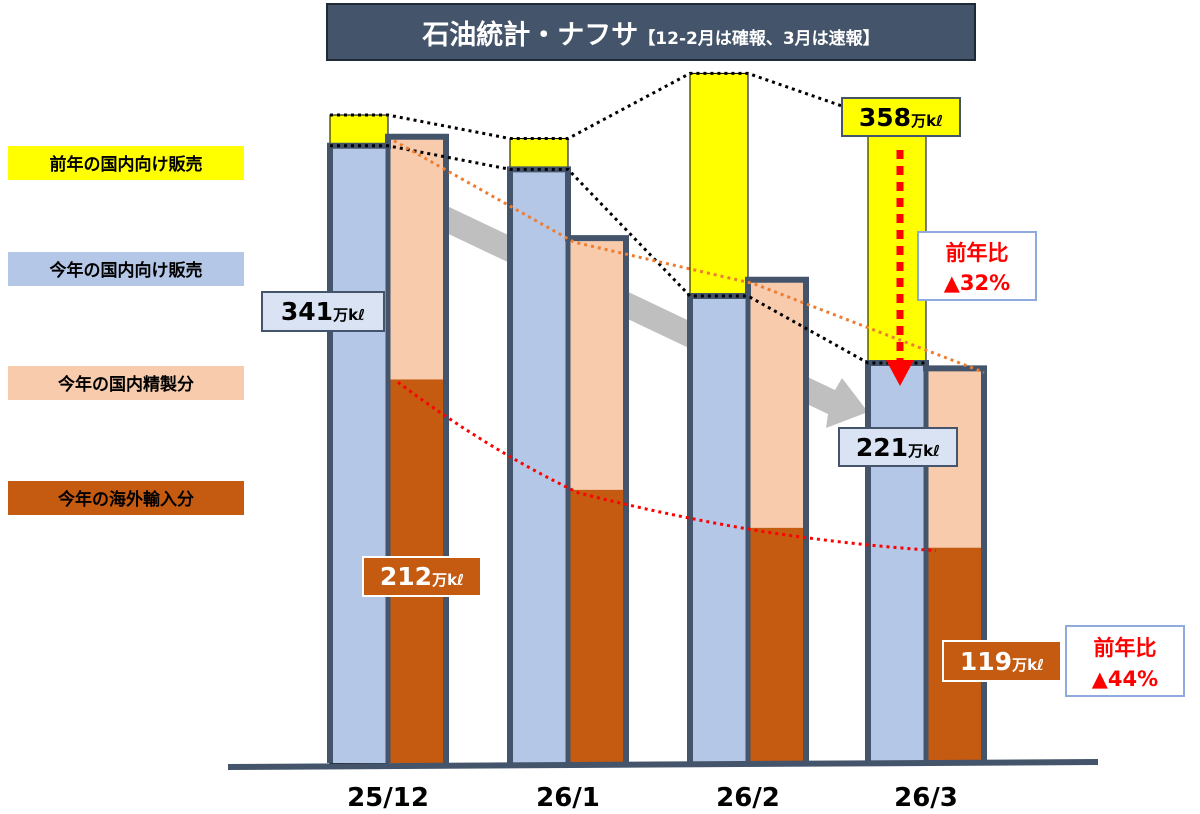 The width and height of the screenshot is (1200, 814). I want to click on chart-title: 石油統計・ナフサ【12-2月は確報、3月は速報】, so click(650, 35).